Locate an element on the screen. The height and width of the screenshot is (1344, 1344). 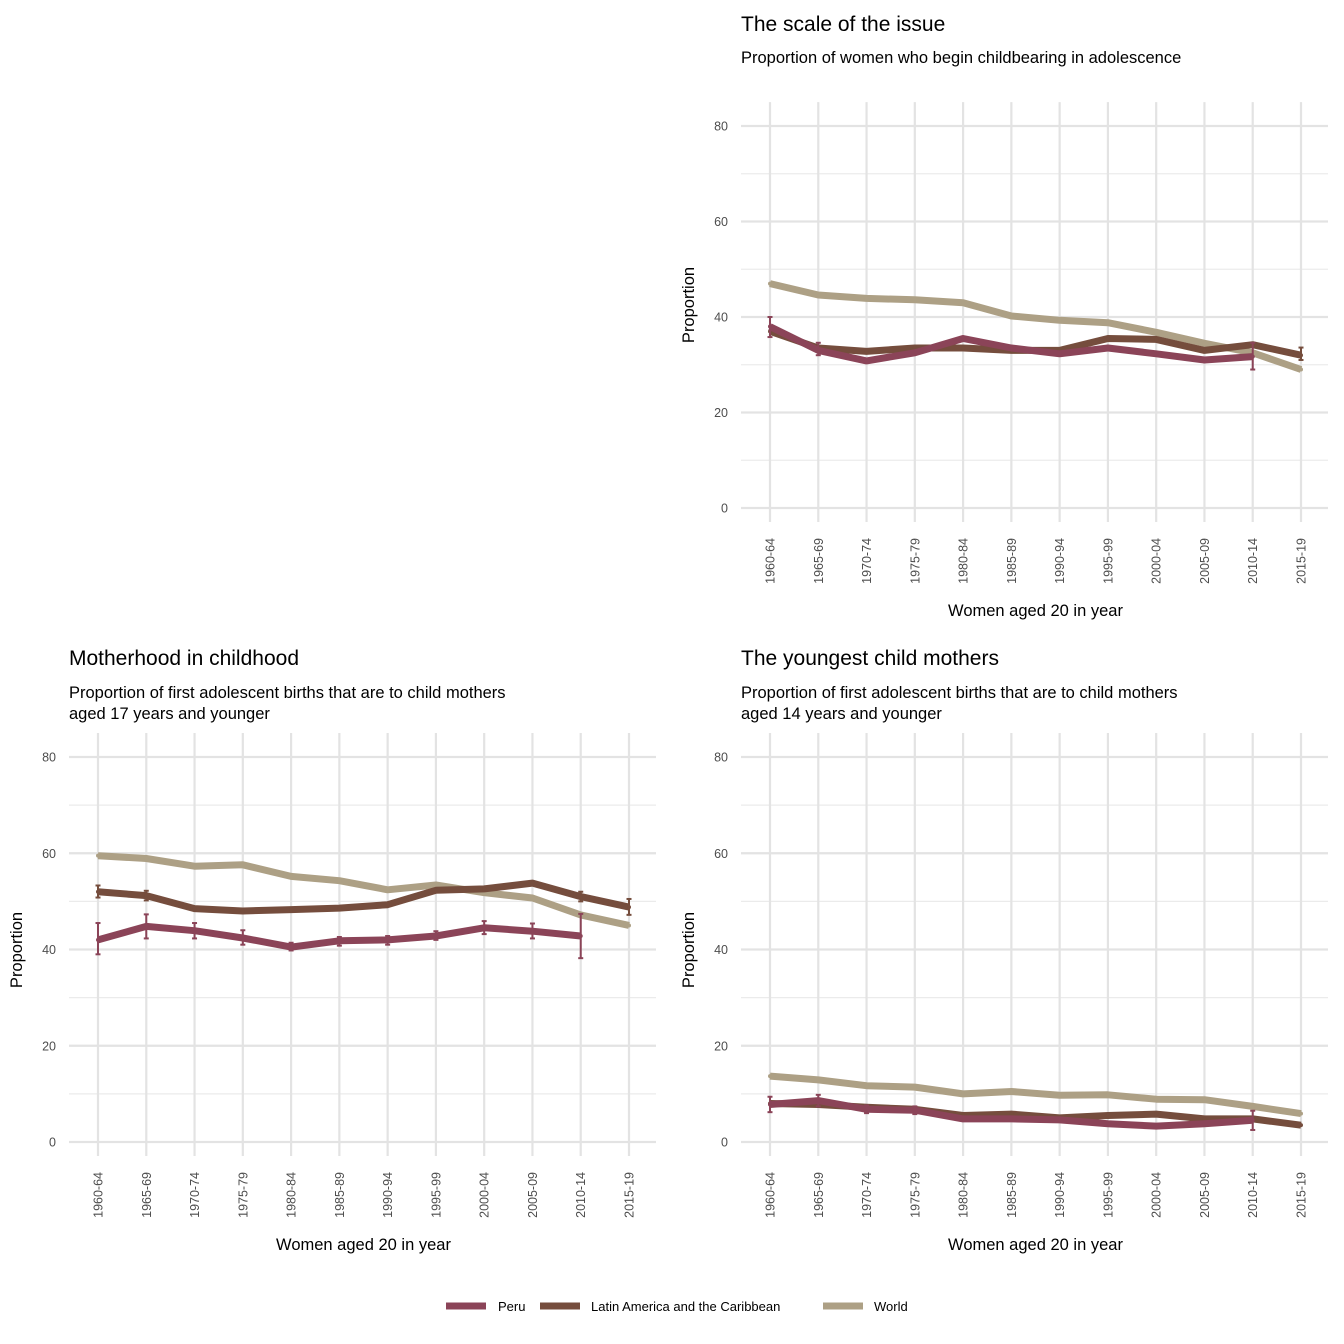
panel-subtitle: aged 17 years and younger is located at coordinates (169, 714).